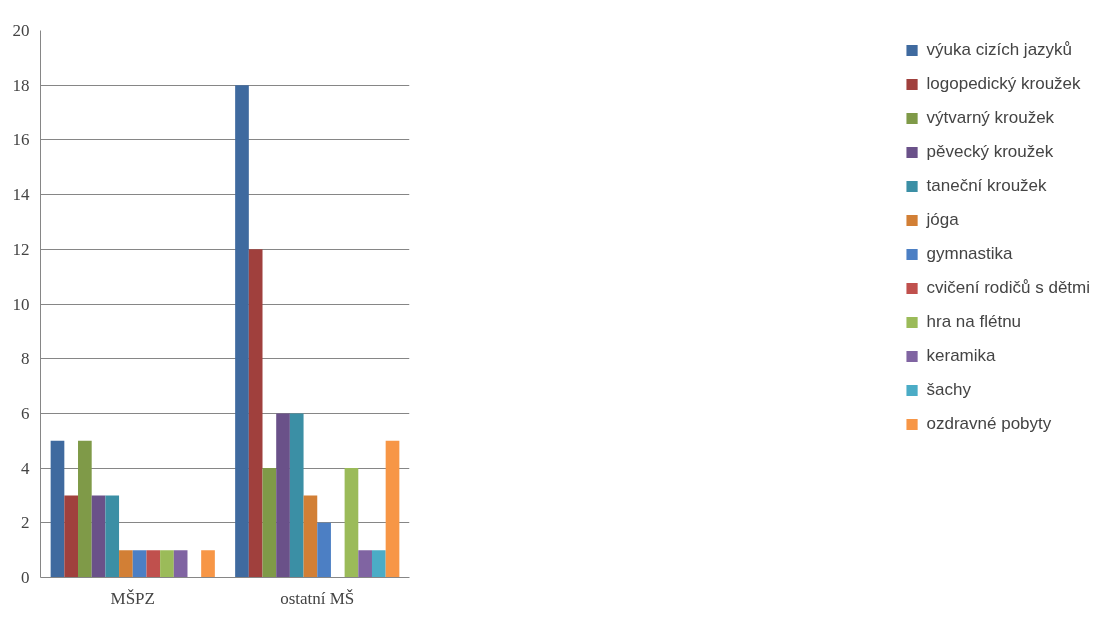 The width and height of the screenshot is (1109, 619). Describe the element at coordinates (21, 85) in the screenshot. I see `y-tick-label: 18` at that location.